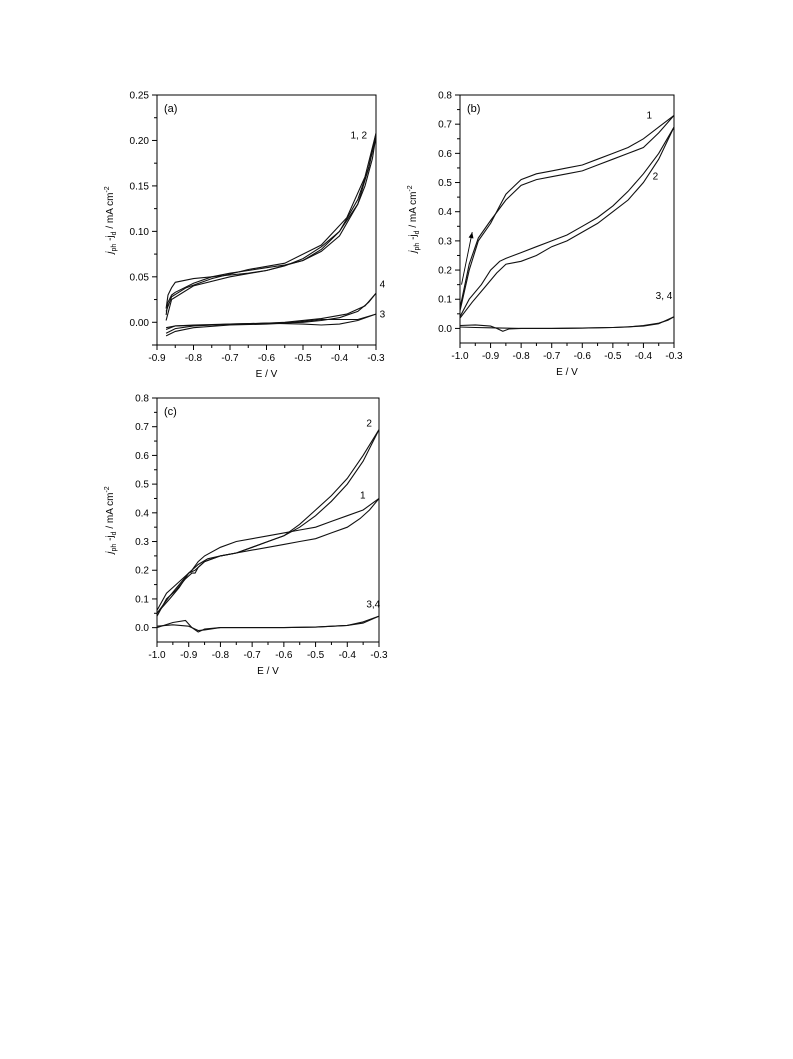  What do you see at coordinates (383, 285) in the screenshot?
I see `curve-annotation: 4` at bounding box center [383, 285].